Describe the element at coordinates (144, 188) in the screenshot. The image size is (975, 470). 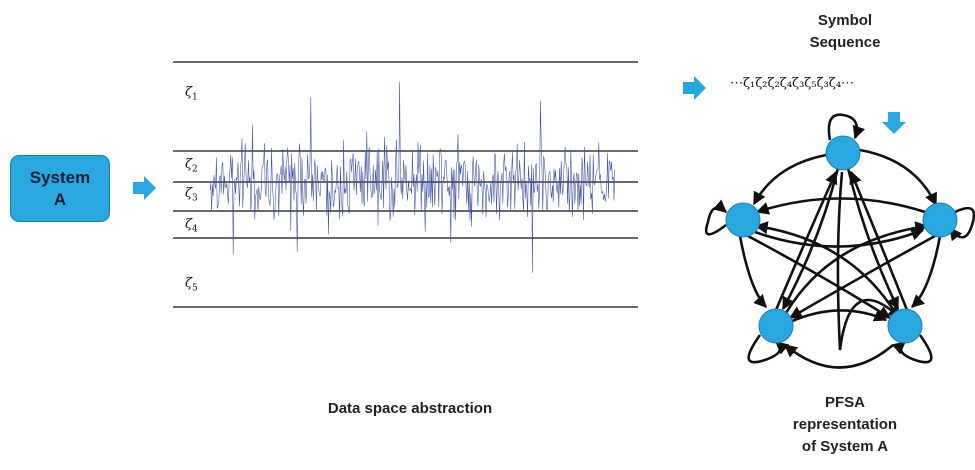
I see `arrow-to-signal` at that location.